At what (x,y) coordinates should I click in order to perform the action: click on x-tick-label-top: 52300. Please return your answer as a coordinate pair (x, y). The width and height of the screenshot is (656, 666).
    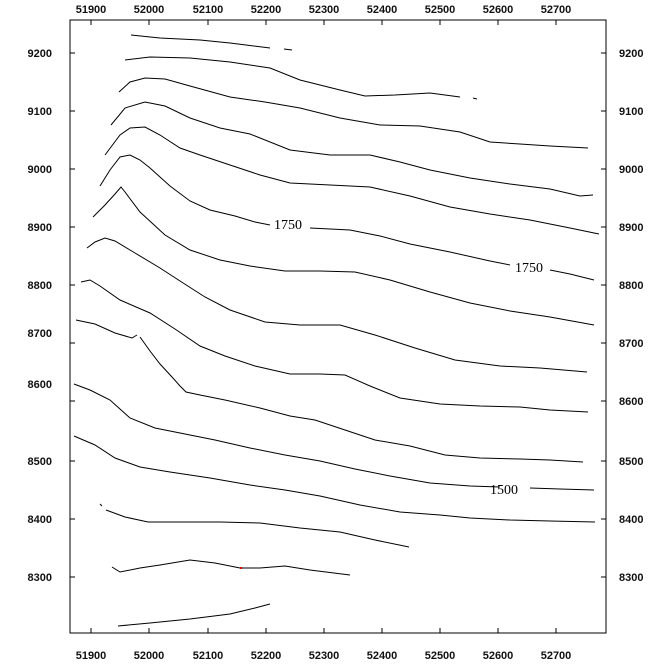
    Looking at the image, I should click on (324, 10).